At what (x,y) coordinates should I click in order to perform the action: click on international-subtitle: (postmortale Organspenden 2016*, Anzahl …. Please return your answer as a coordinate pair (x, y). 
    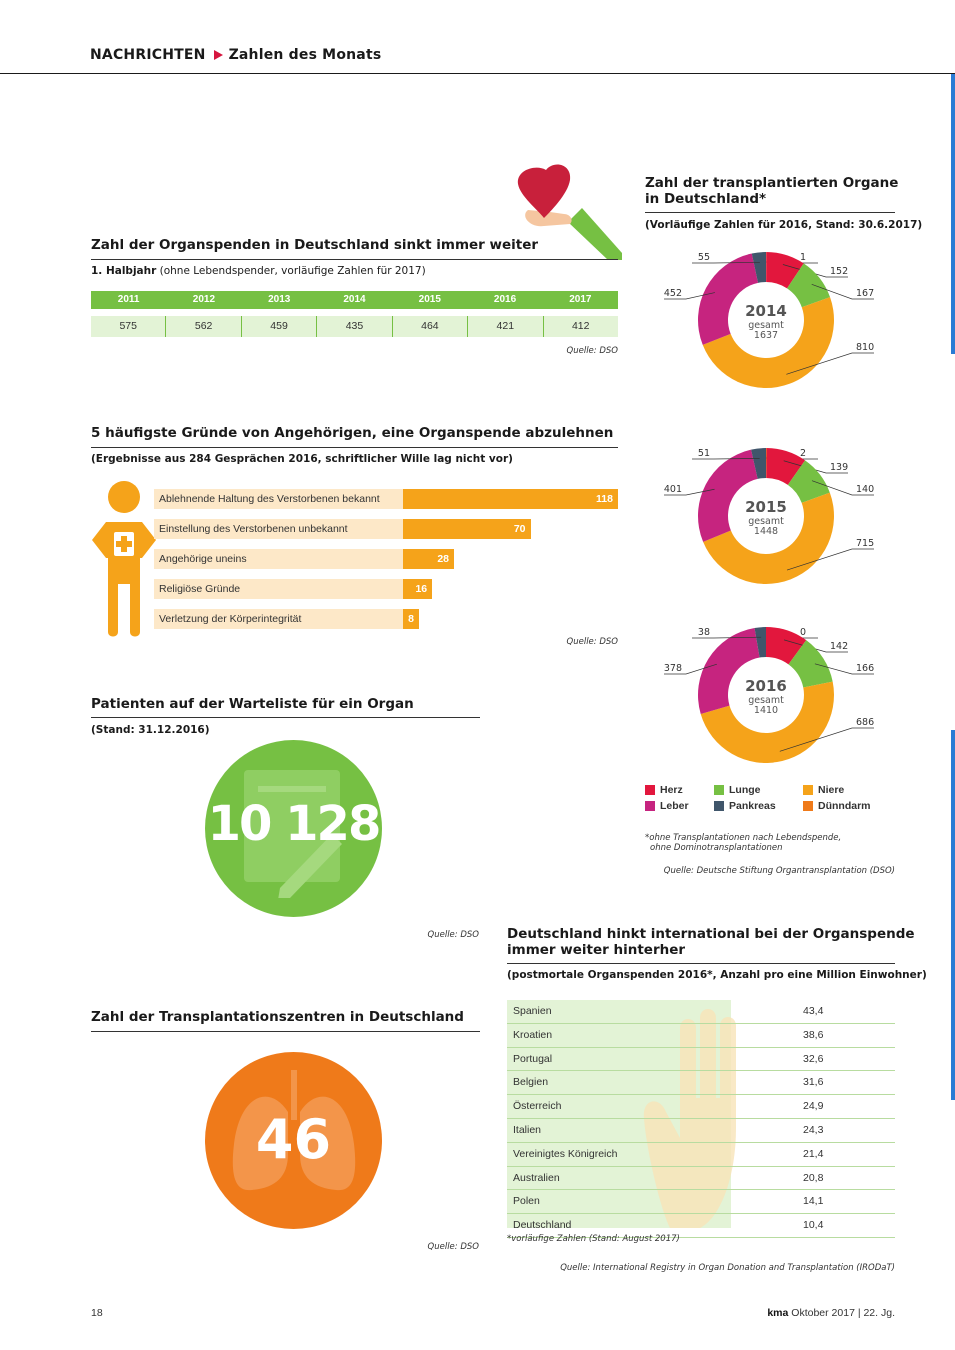
    Looking at the image, I should click on (717, 975).